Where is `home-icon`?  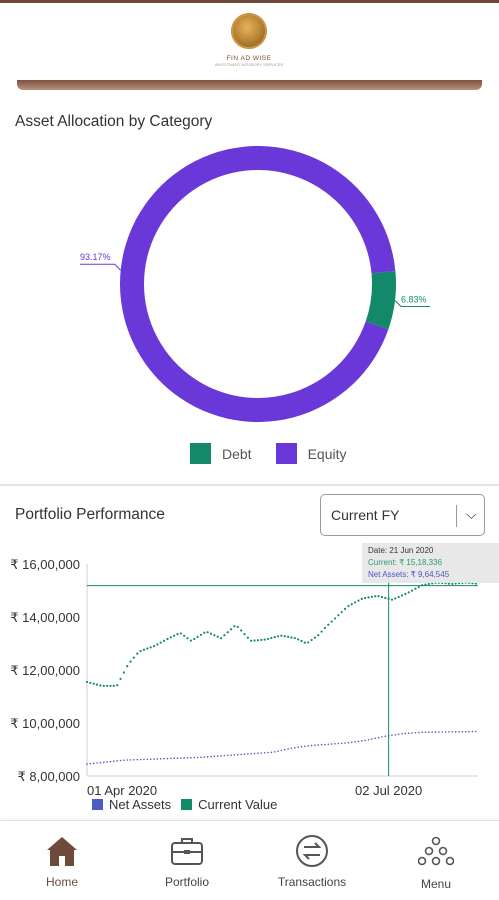
home-icon is located at coordinates (62, 851).